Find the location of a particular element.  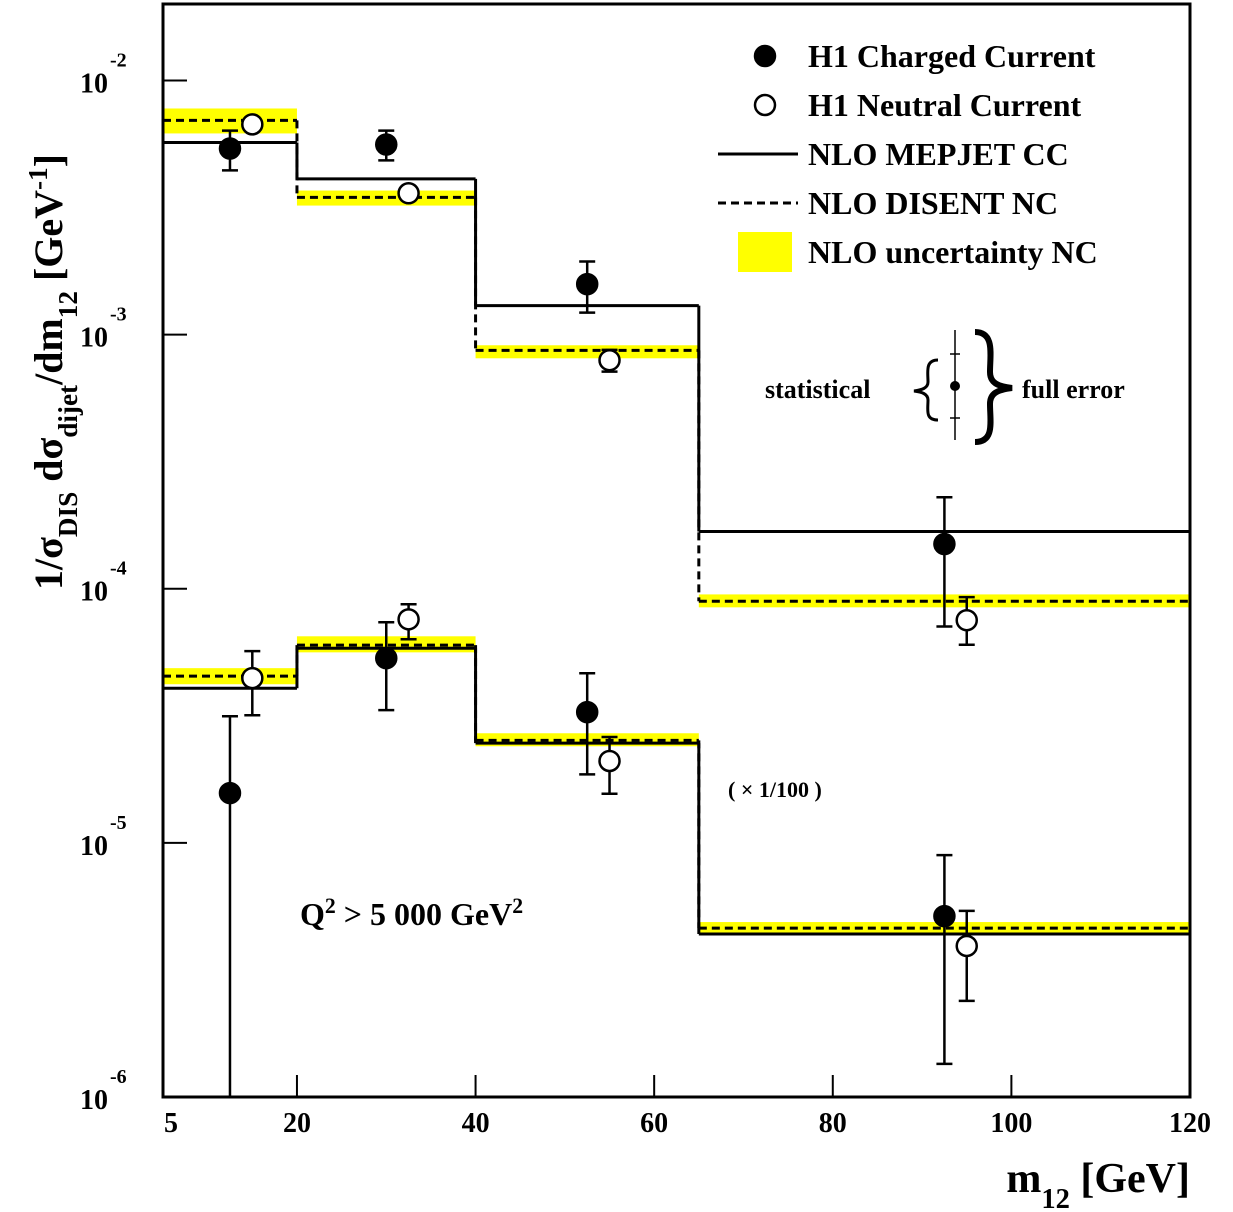

label-part: > 5 000 GeV is located at coordinates (424, 914).